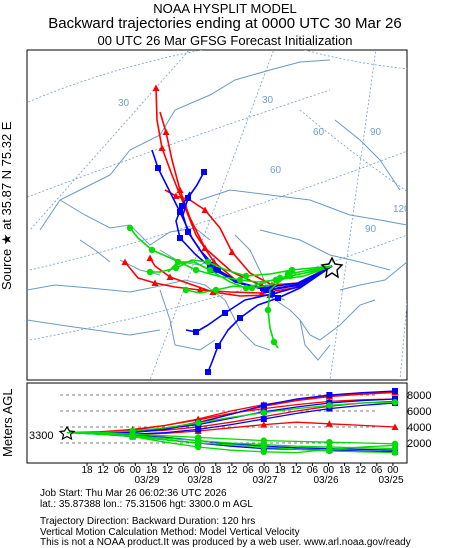  I want to click on source-label: Source ★ at 35.87 N 75.32 E, so click(7, 205).